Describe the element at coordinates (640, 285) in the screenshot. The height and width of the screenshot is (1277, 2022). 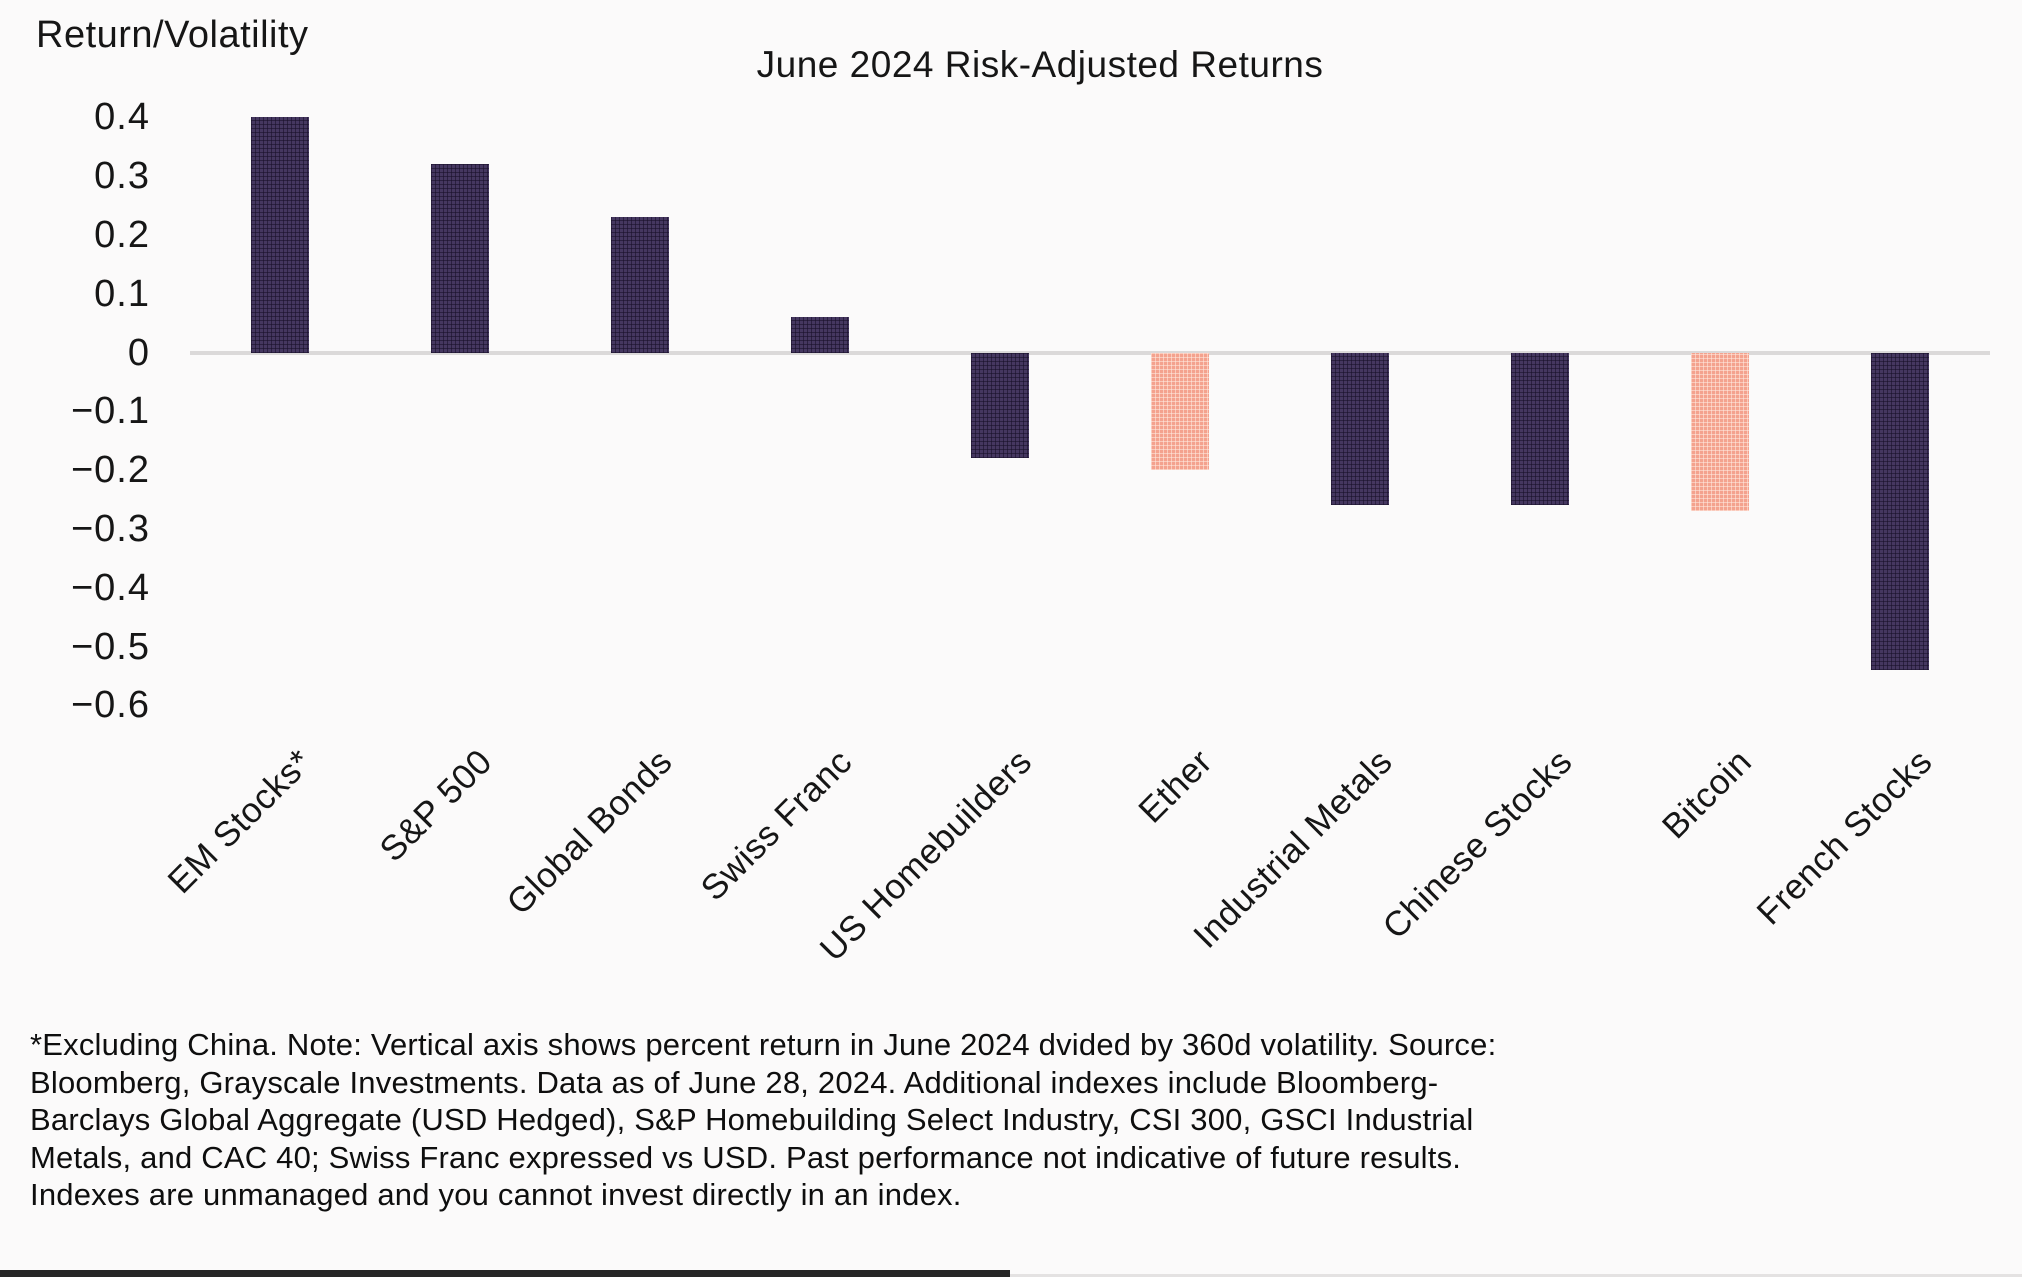
I see `bar-global-bonds` at that location.